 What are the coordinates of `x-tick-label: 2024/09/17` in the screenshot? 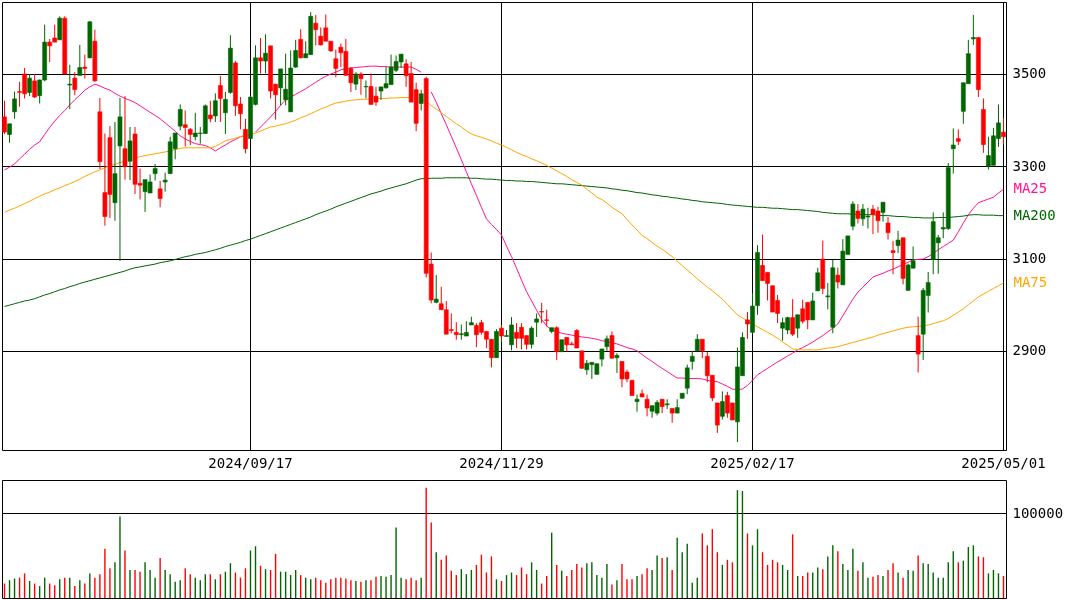 It's located at (250, 462).